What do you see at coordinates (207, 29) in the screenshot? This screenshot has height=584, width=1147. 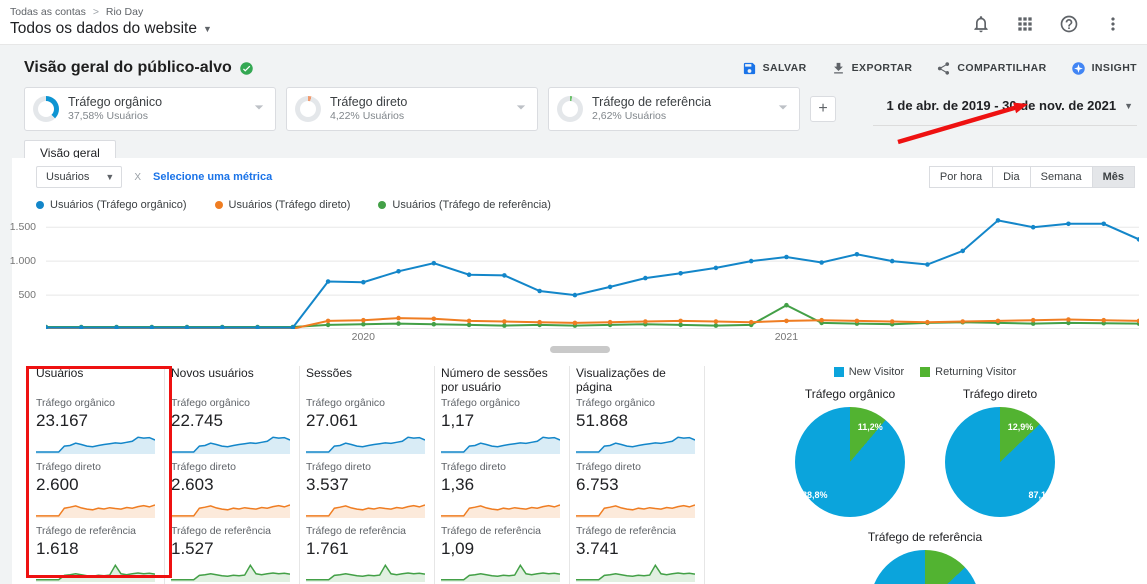 I see `chevron-down-icon: ▼` at bounding box center [207, 29].